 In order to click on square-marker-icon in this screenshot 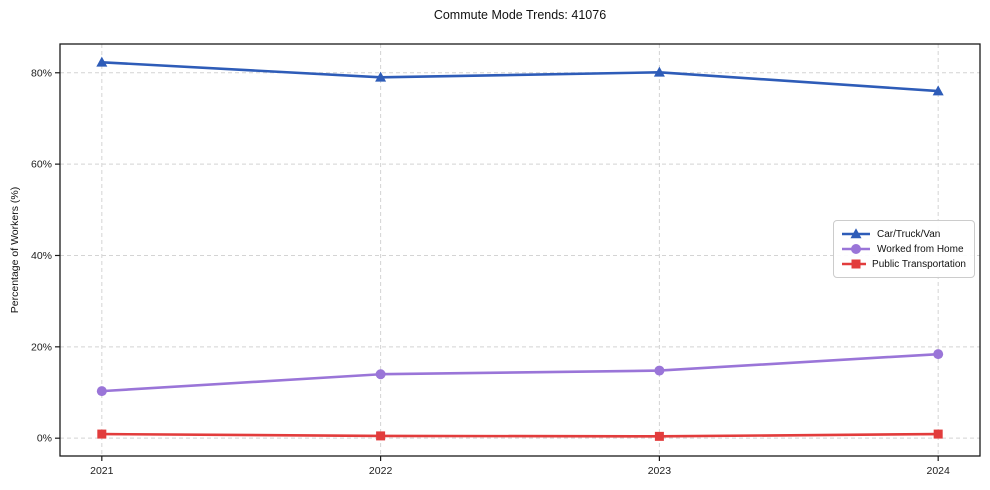, I will do `click(854, 264)`.